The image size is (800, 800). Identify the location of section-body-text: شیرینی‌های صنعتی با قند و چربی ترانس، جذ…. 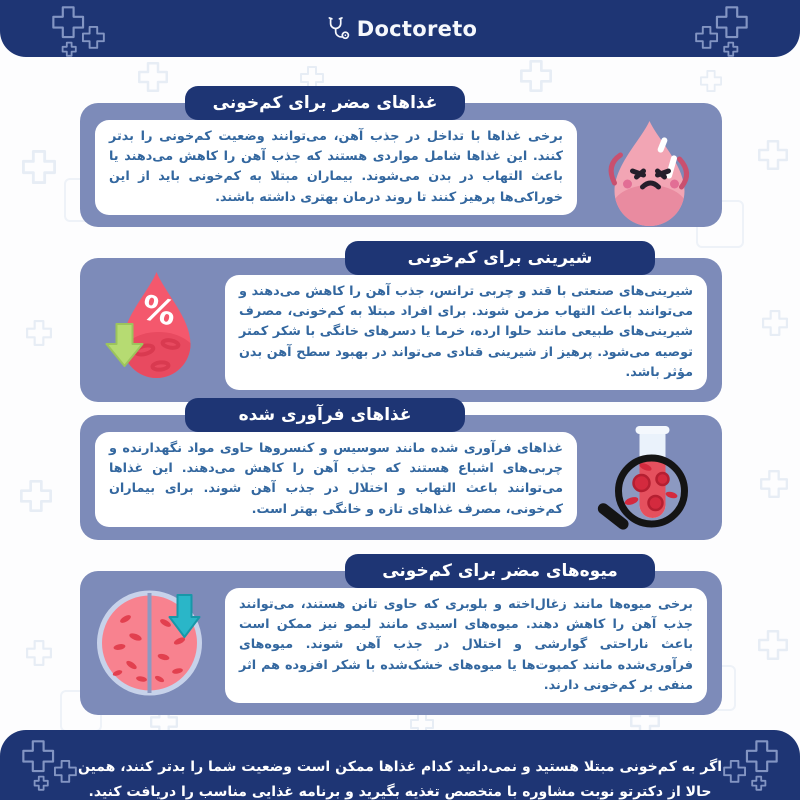
(466, 332).